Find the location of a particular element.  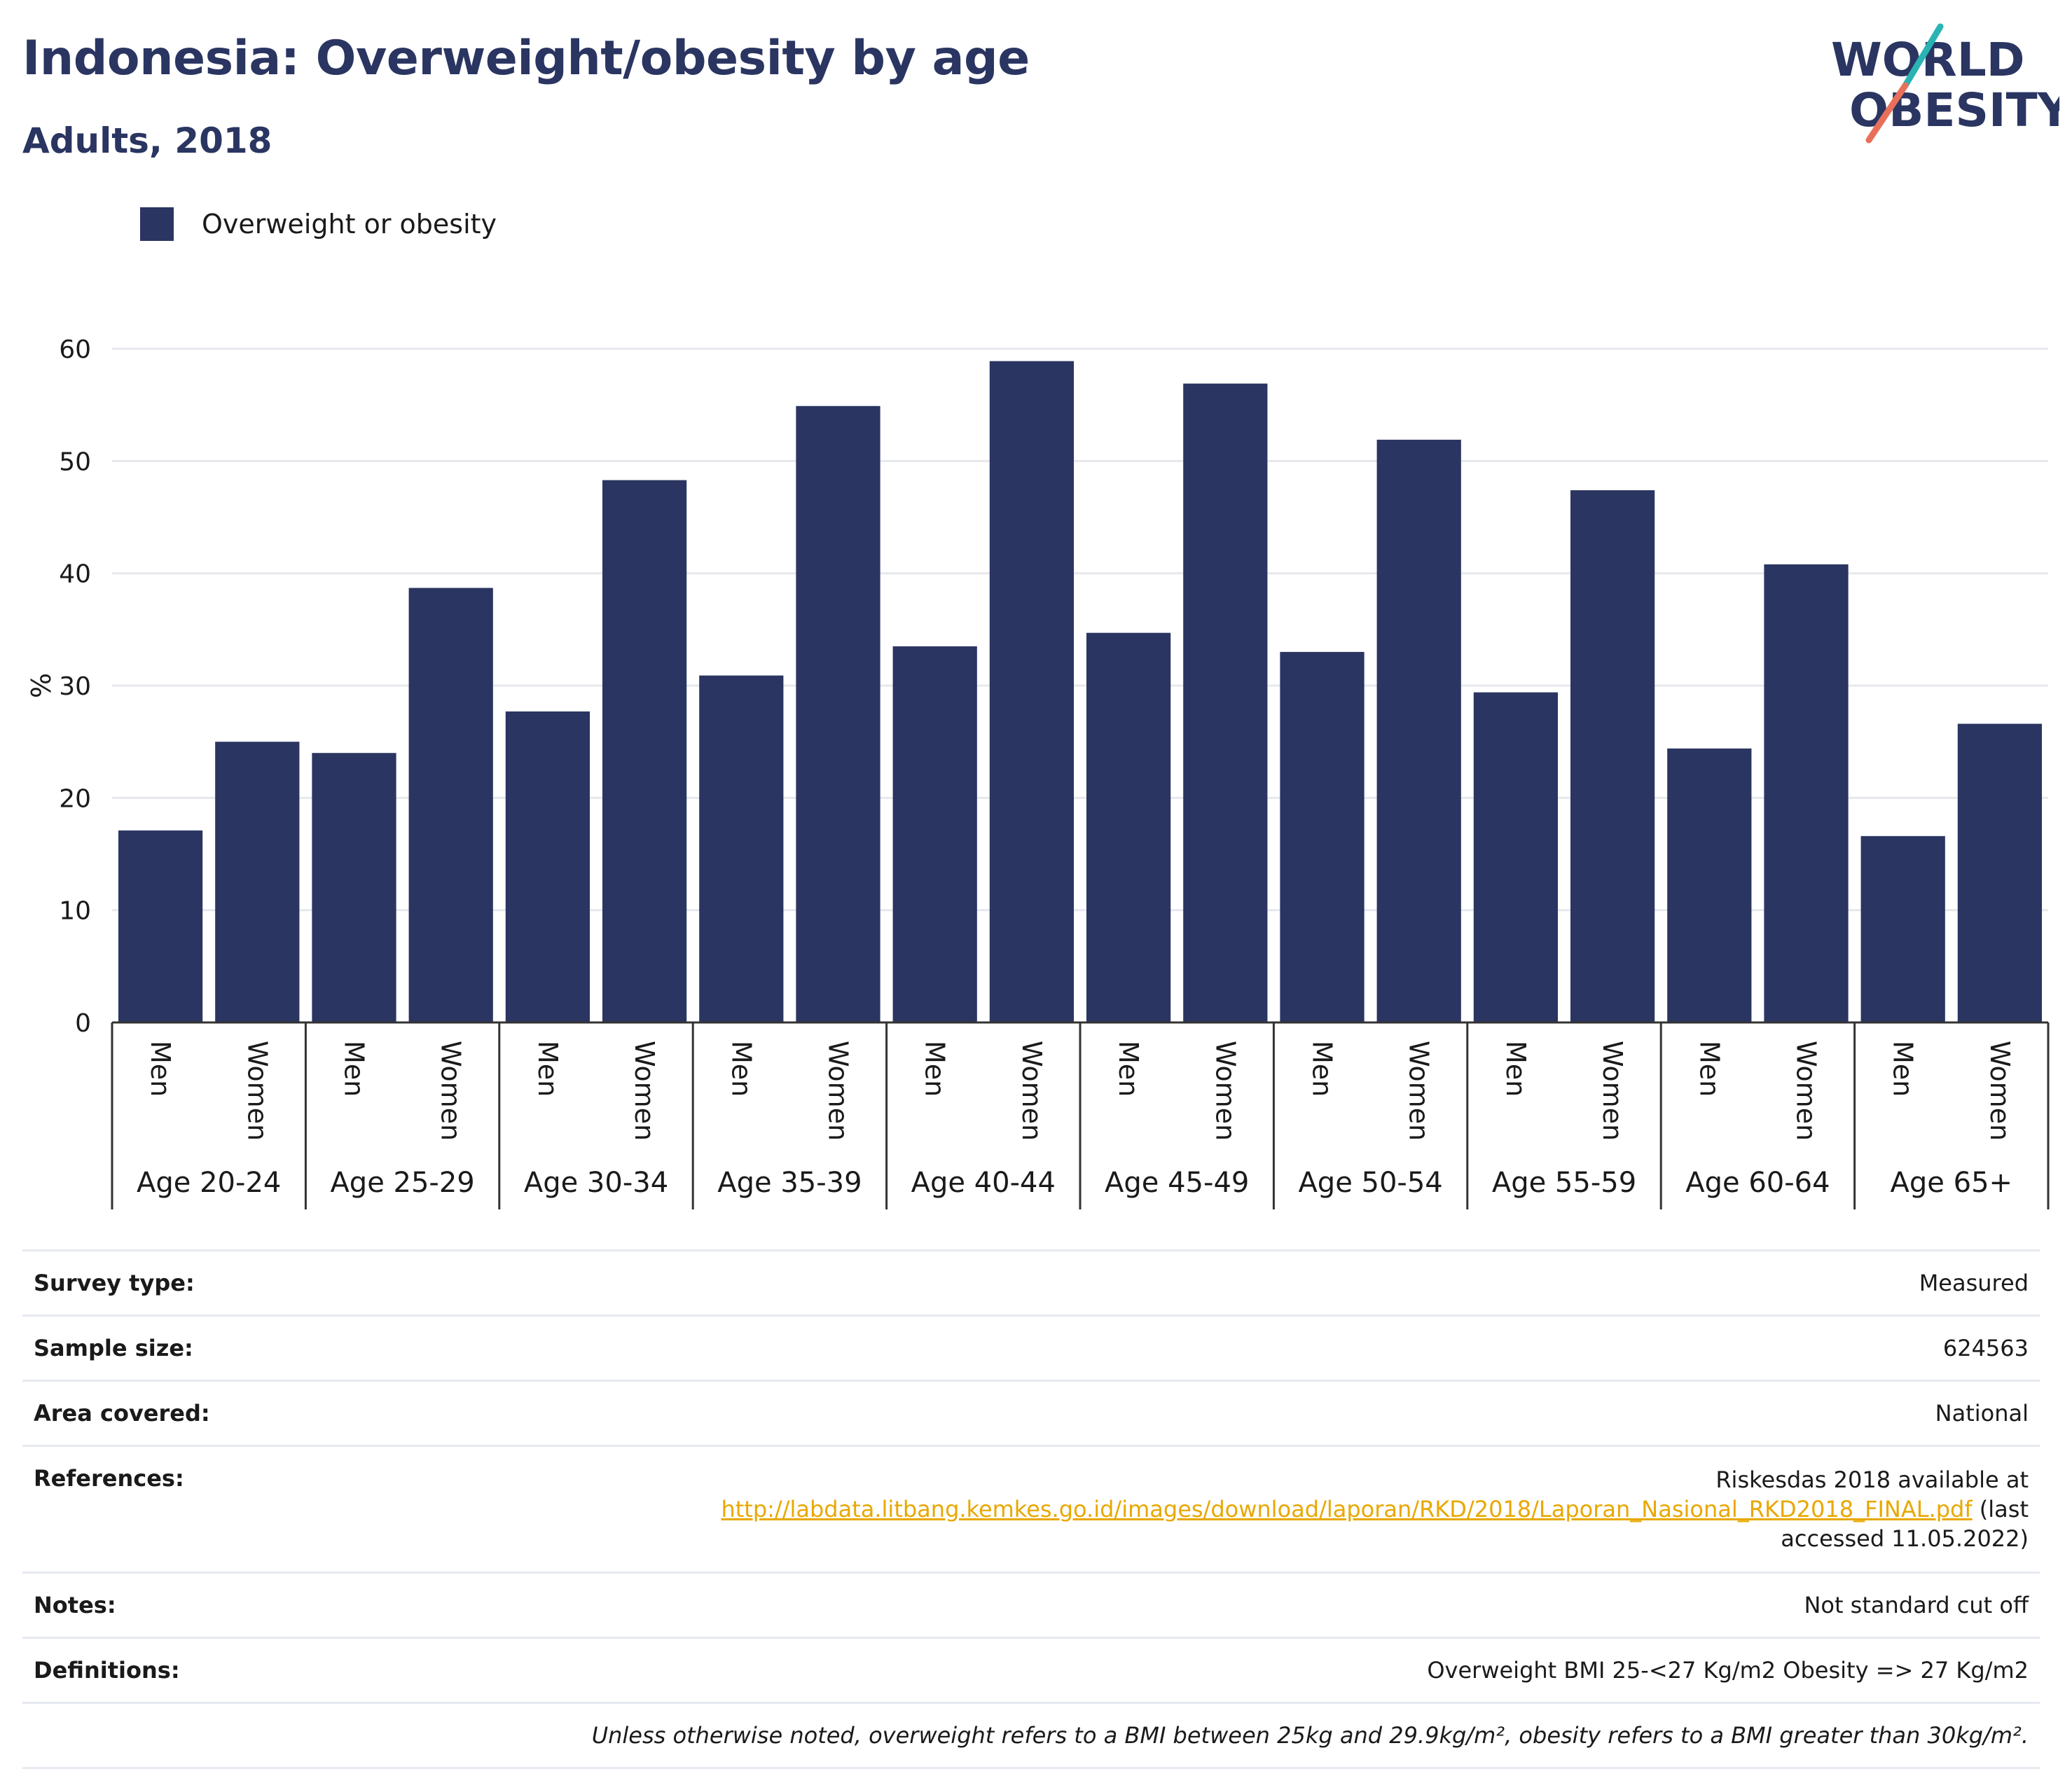

info-row-notes: Notes: Not standard cut off is located at coordinates (1031, 1605).